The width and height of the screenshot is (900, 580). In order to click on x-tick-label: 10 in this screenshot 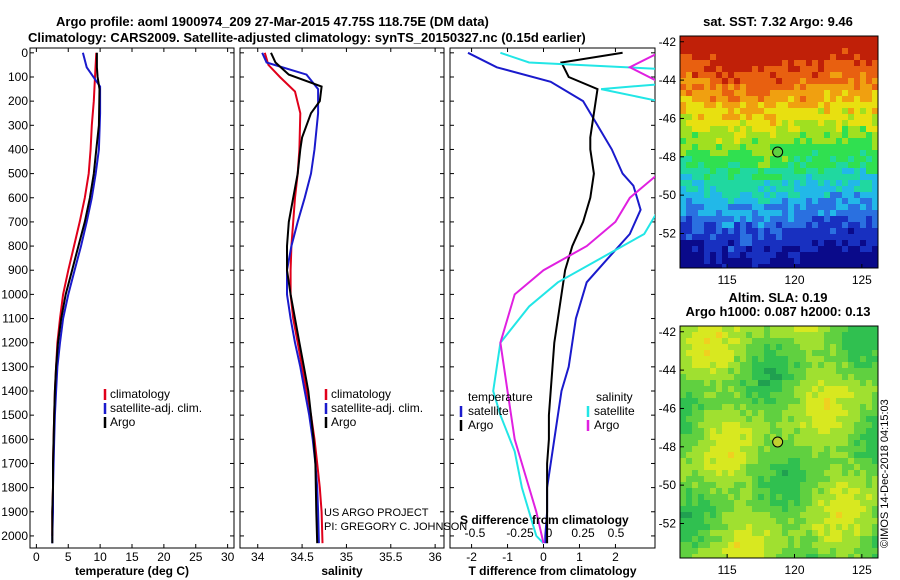, I will do `click(100, 557)`.